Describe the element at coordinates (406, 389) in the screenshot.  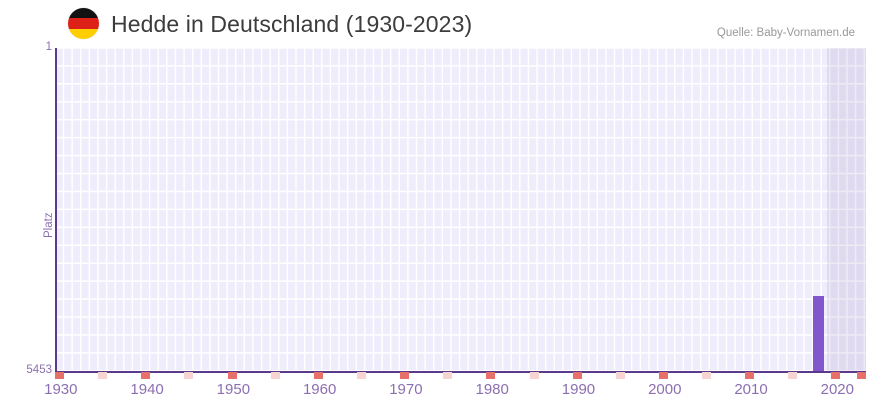
I see `x-axis-tick-label: 1970` at that location.